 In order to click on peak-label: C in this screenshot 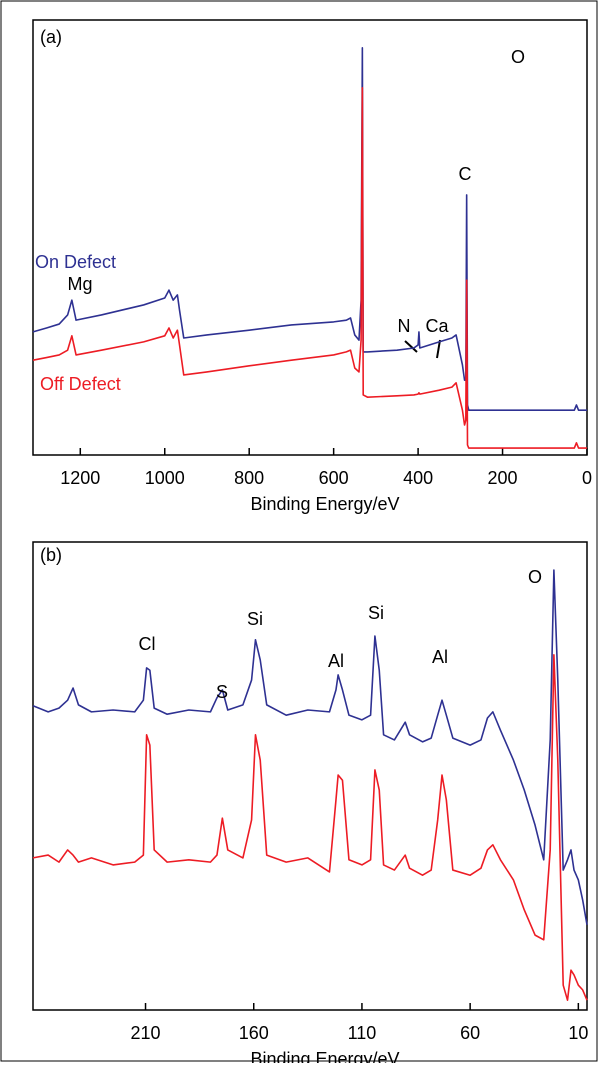, I will do `click(465, 174)`.